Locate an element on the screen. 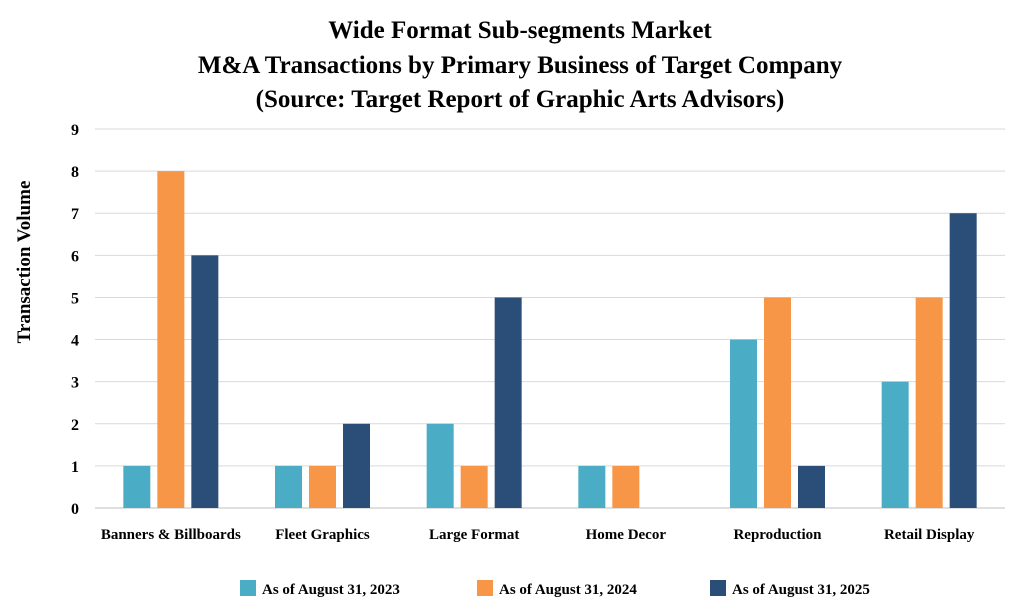  y-tick-label: 4 is located at coordinates (75, 341).